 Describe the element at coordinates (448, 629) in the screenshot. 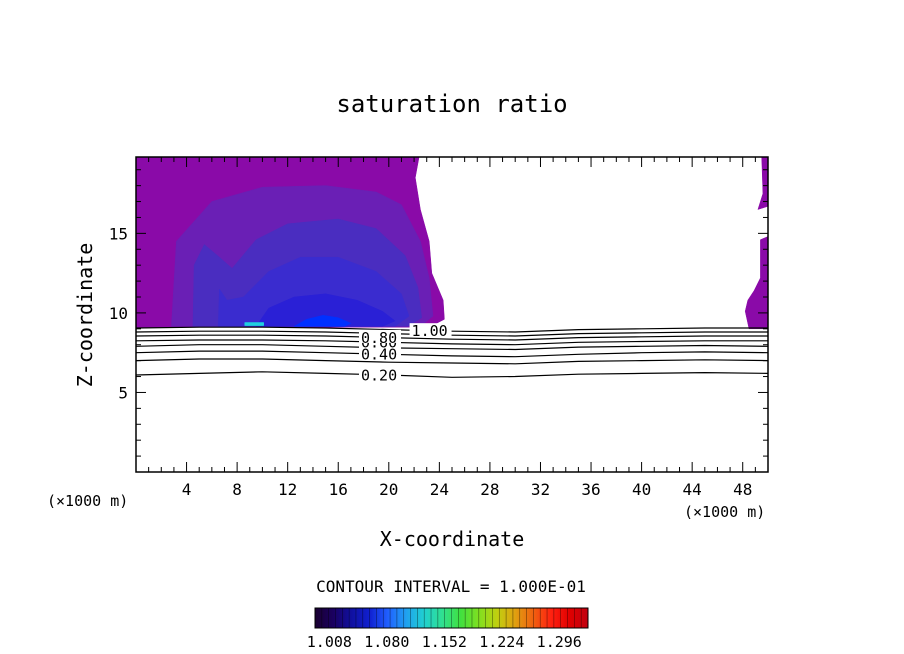

I see `colorbar: 1.008 1.080 1.152 1.224 1.296` at that location.